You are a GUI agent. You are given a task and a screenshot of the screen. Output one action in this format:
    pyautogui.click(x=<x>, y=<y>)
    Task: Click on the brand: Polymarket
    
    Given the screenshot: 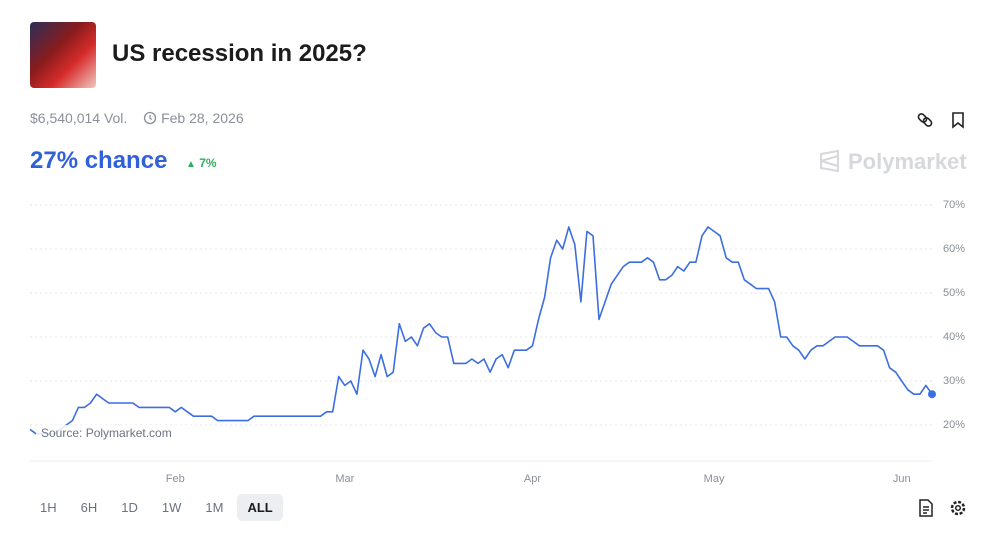 What is the action you would take?
    pyautogui.click(x=892, y=162)
    